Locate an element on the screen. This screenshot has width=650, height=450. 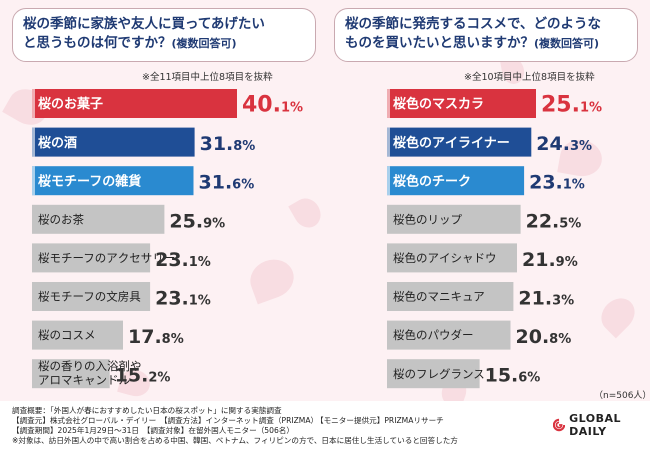
right-value-label-6: 21.3% is located at coordinates (546, 299).